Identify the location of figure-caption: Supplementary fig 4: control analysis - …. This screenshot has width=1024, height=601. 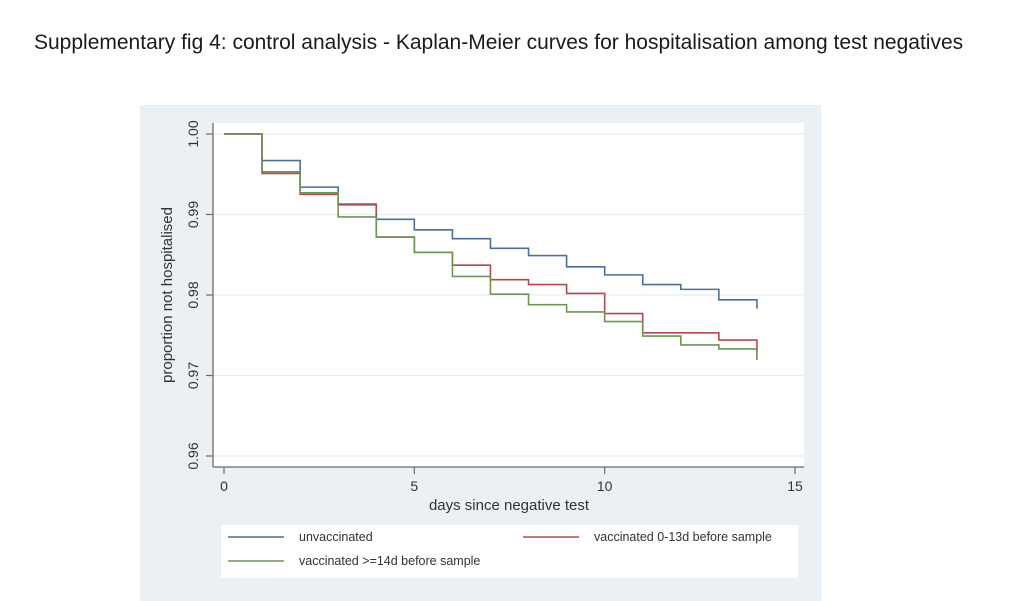
(499, 42).